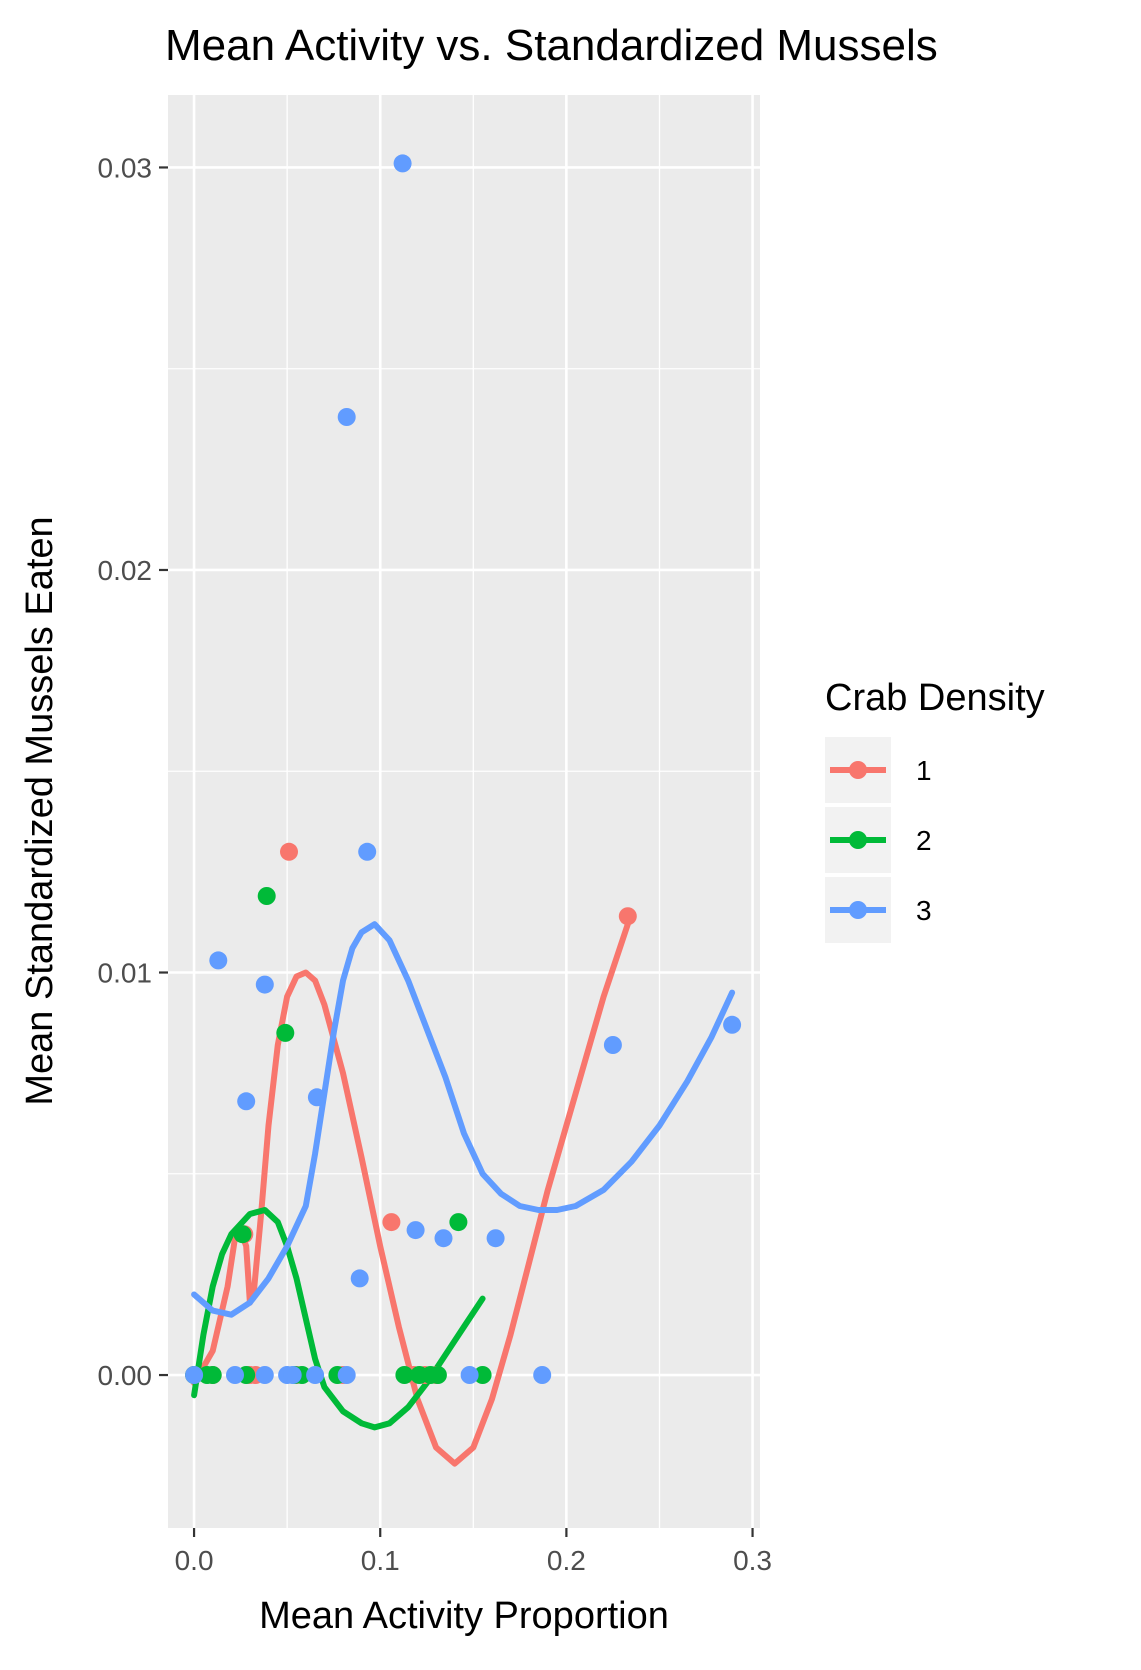  What do you see at coordinates (878, 910) in the screenshot?
I see `legend-item-3: 3` at bounding box center [878, 910].